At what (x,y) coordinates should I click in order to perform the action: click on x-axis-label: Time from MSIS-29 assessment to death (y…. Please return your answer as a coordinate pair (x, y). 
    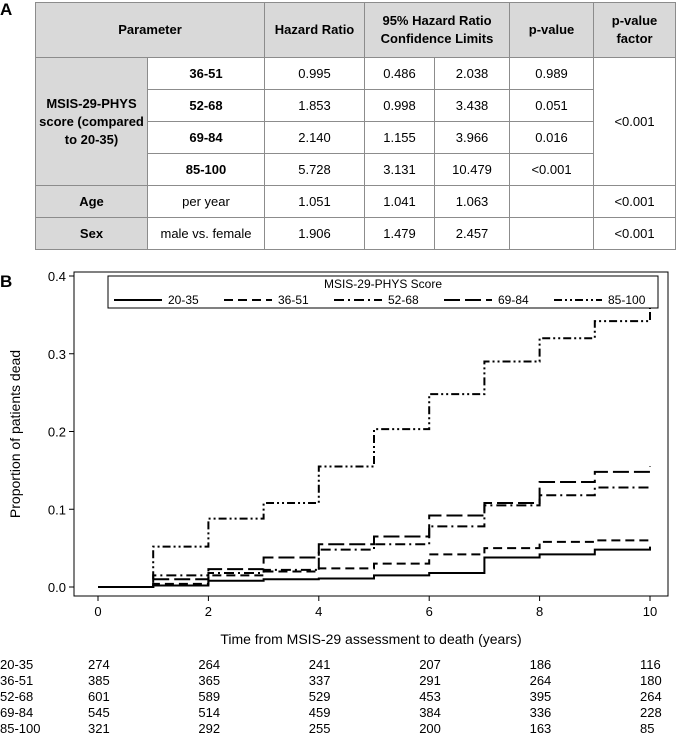
    Looking at the image, I should click on (370, 639).